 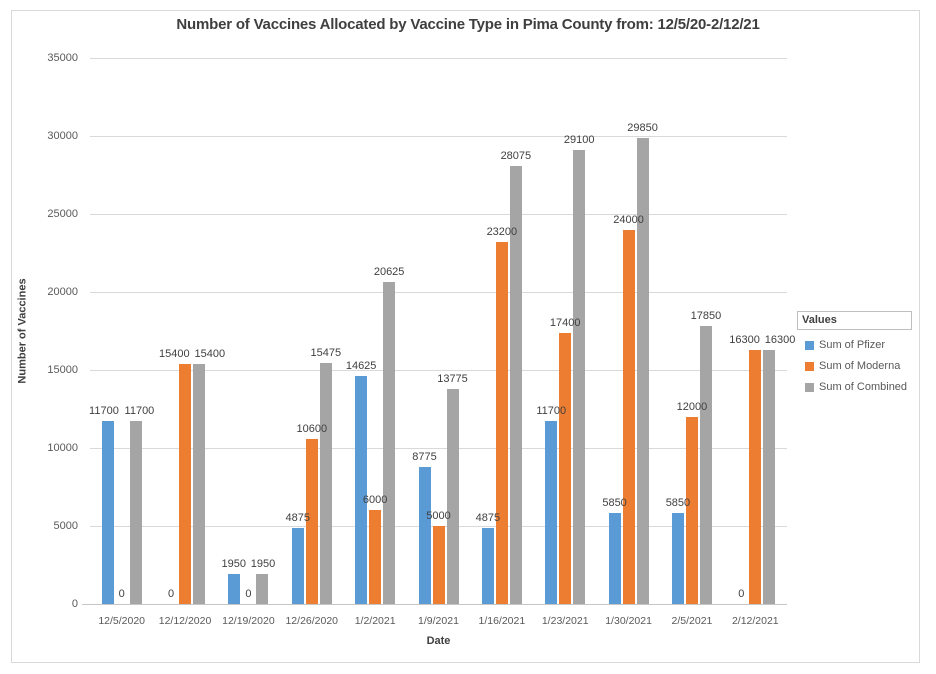 I want to click on legend-label: Sum of Combined, so click(x=863, y=387).